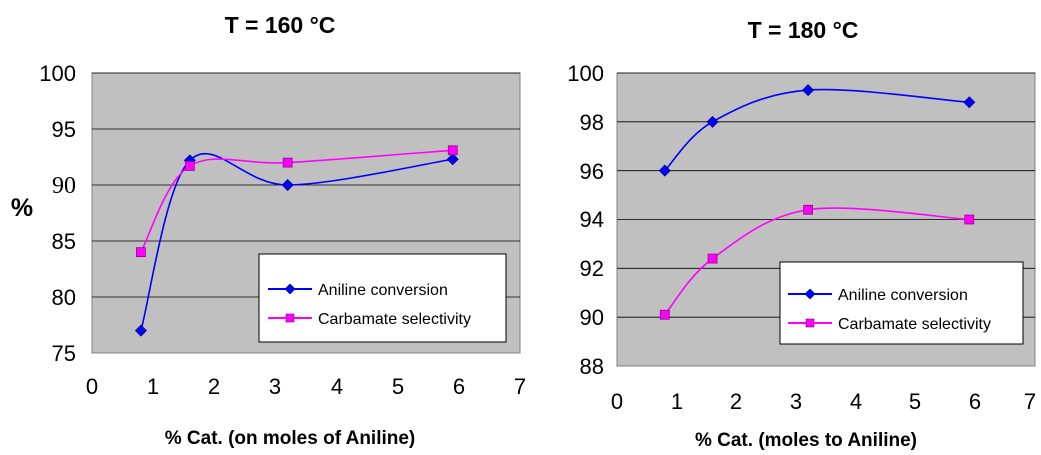 The width and height of the screenshot is (1041, 455). I want to click on y-tick-label: 80, so click(64, 297).